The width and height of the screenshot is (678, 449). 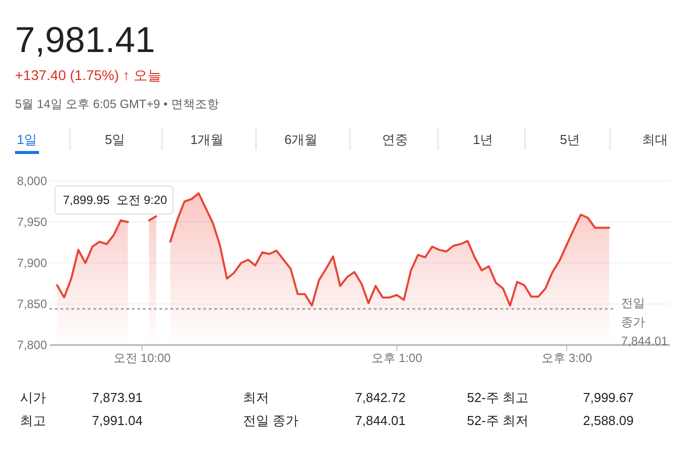 What do you see at coordinates (117, 420) in the screenshot?
I see `text: 7,991.04` at bounding box center [117, 420].